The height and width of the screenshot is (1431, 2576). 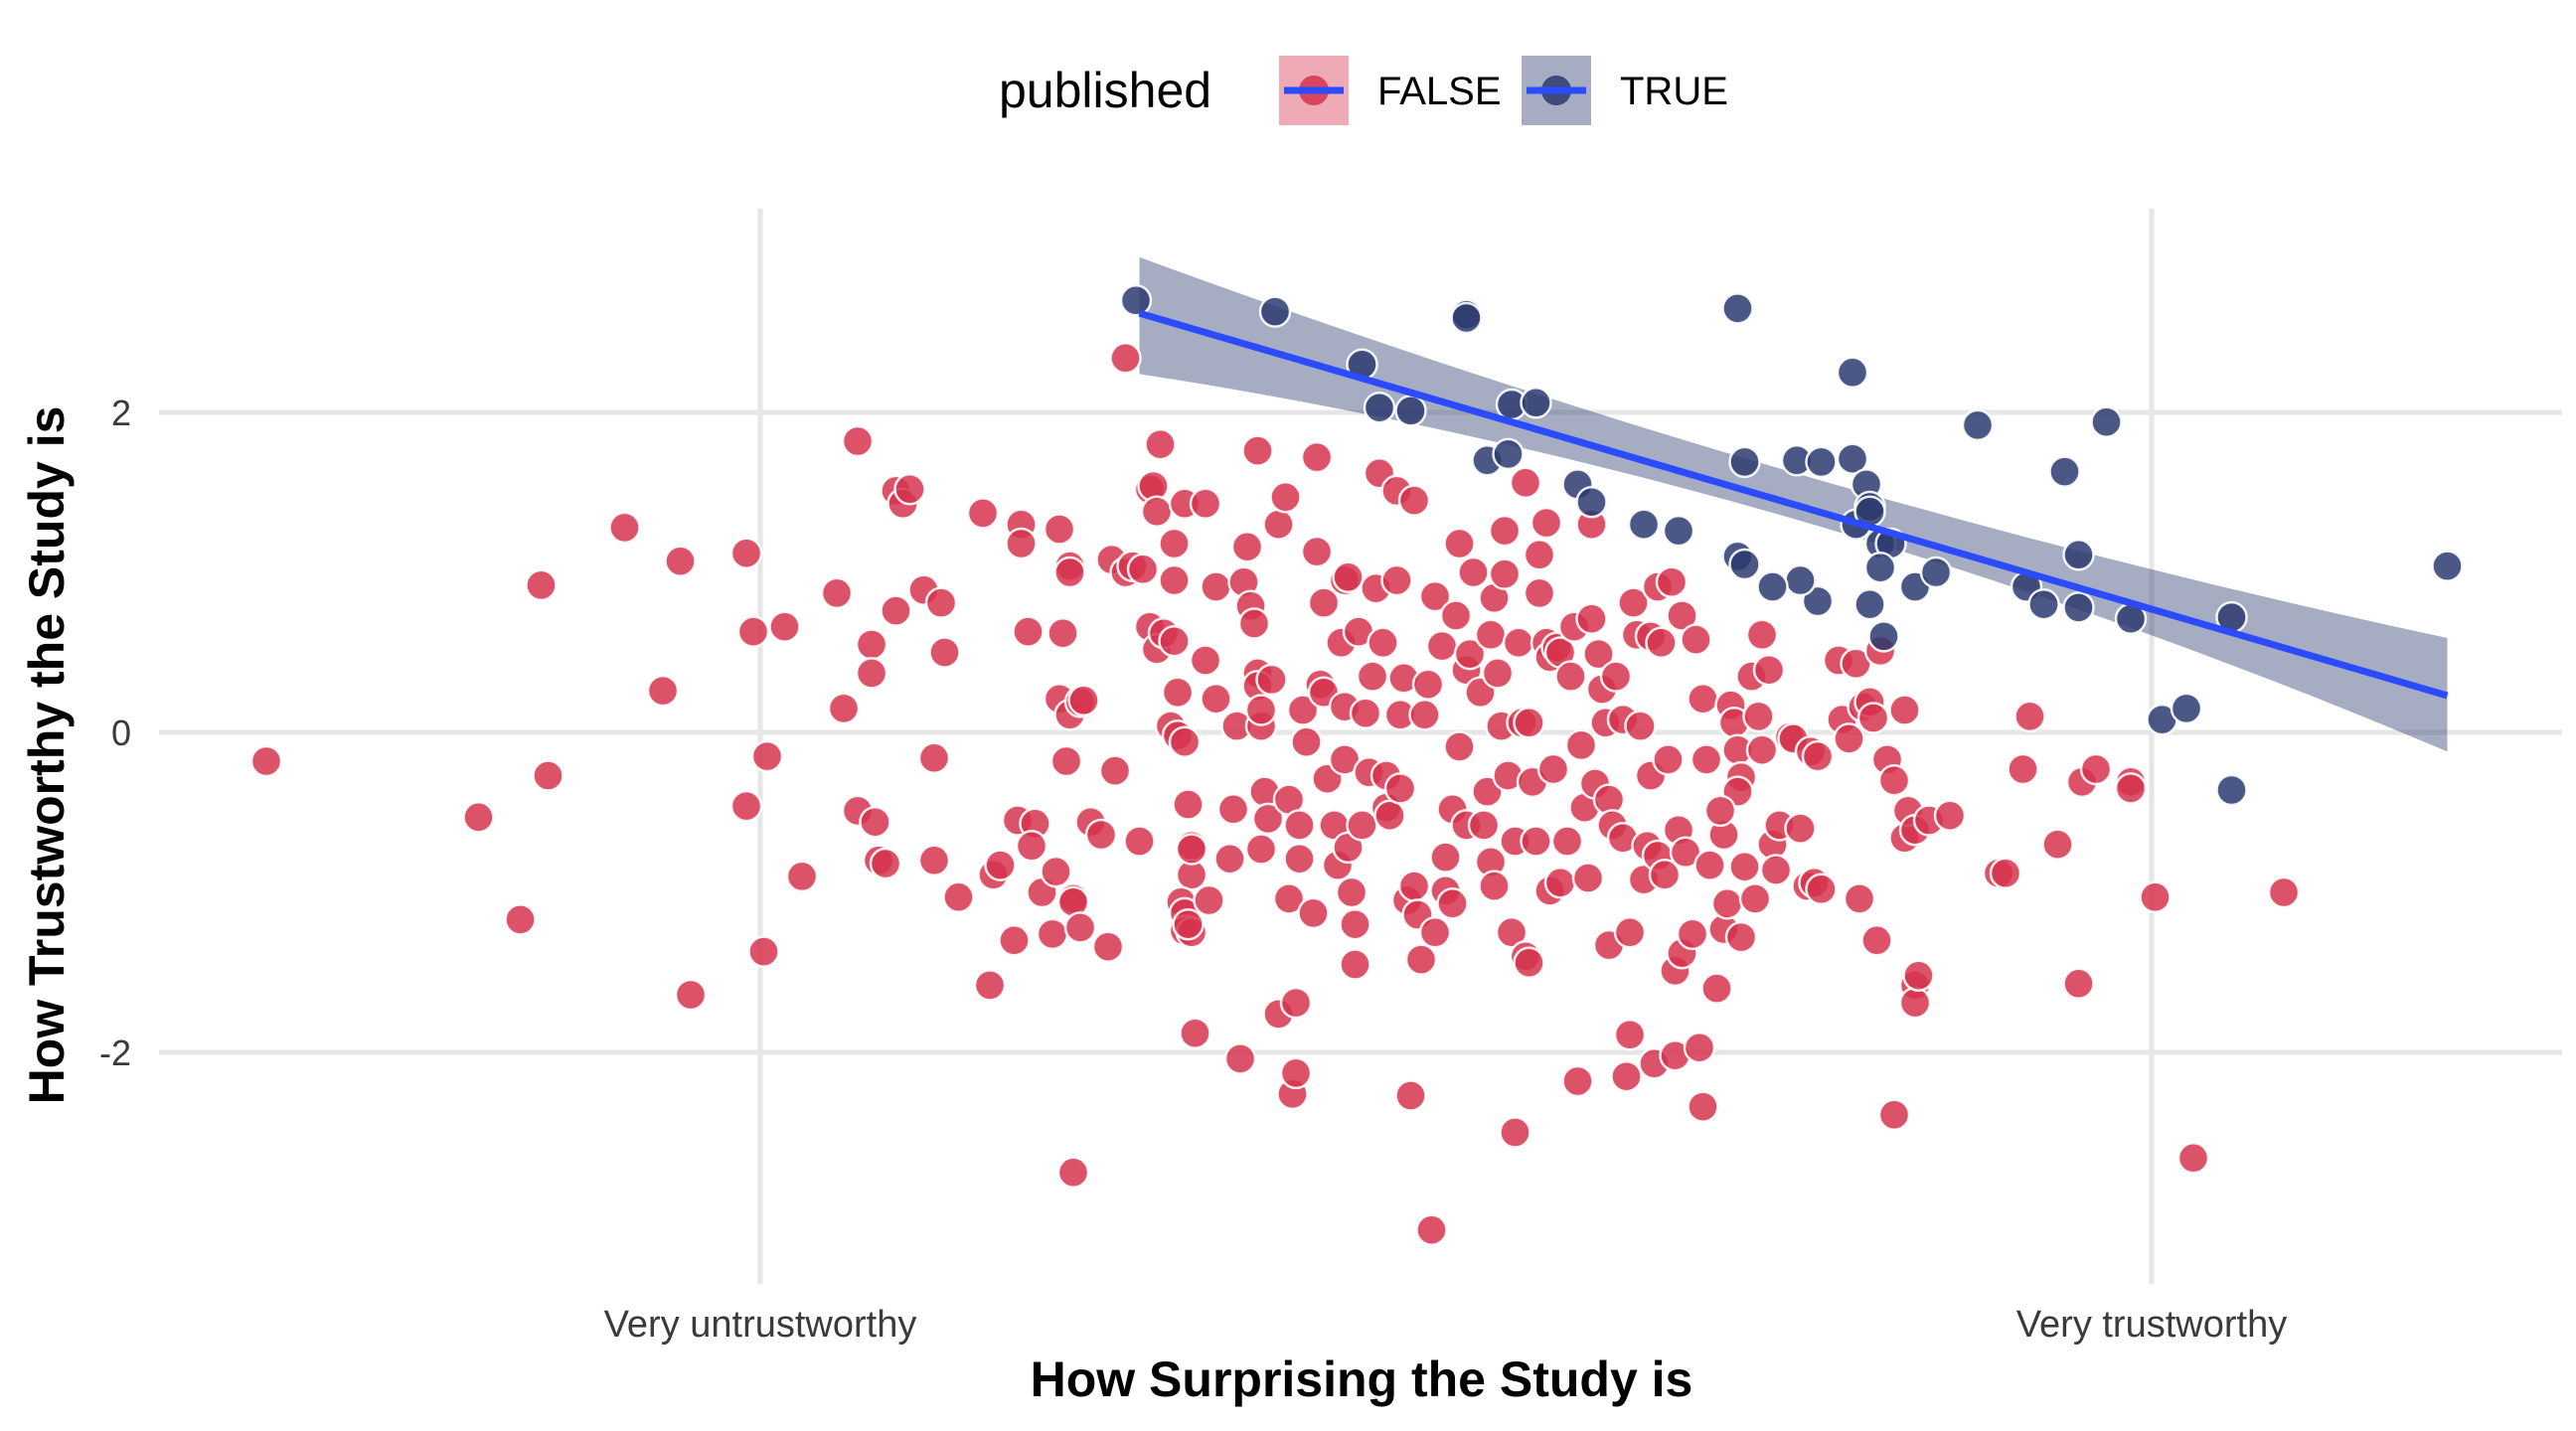 What do you see at coordinates (1439, 91) in the screenshot?
I see `legend-label-false: FALSE` at bounding box center [1439, 91].